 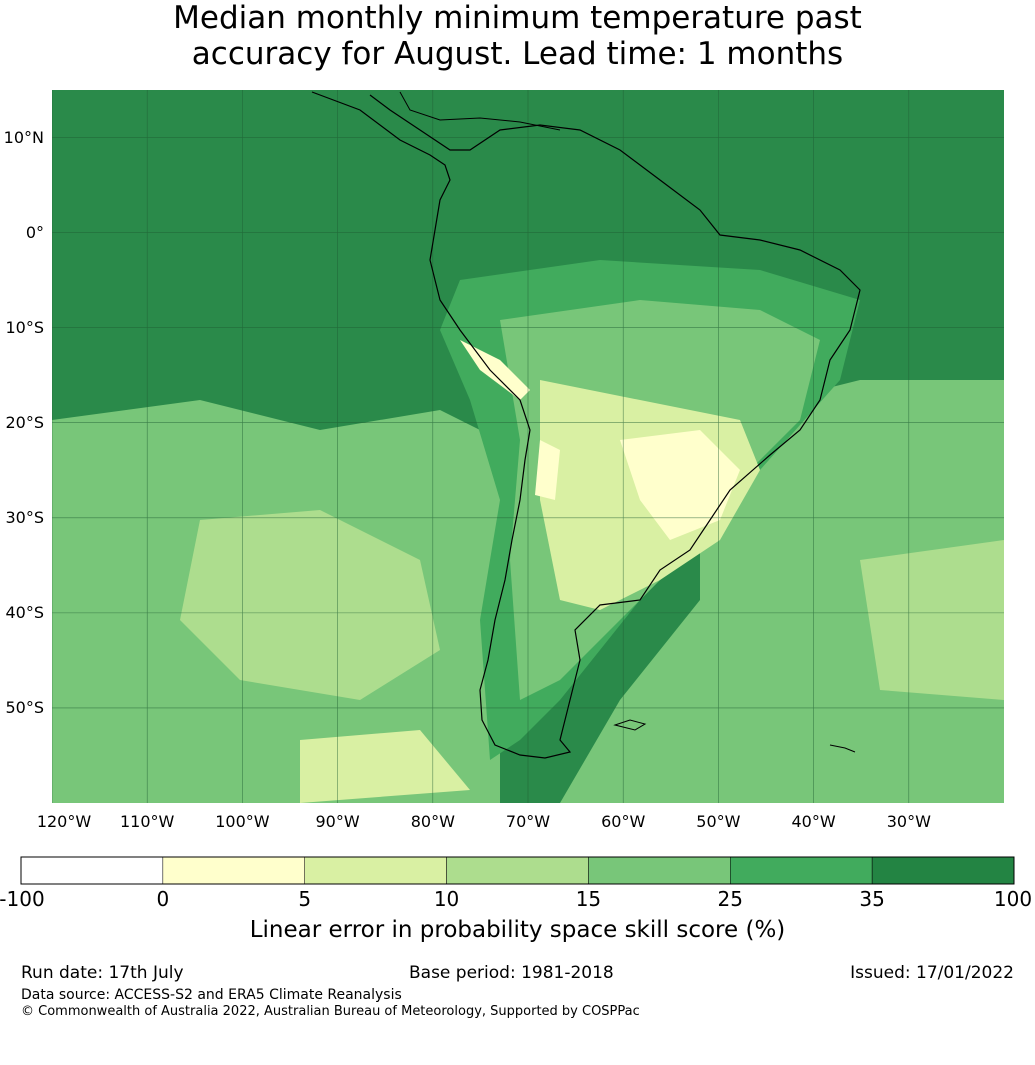 I want to click on longitude-label: 70°W, so click(x=528, y=821).